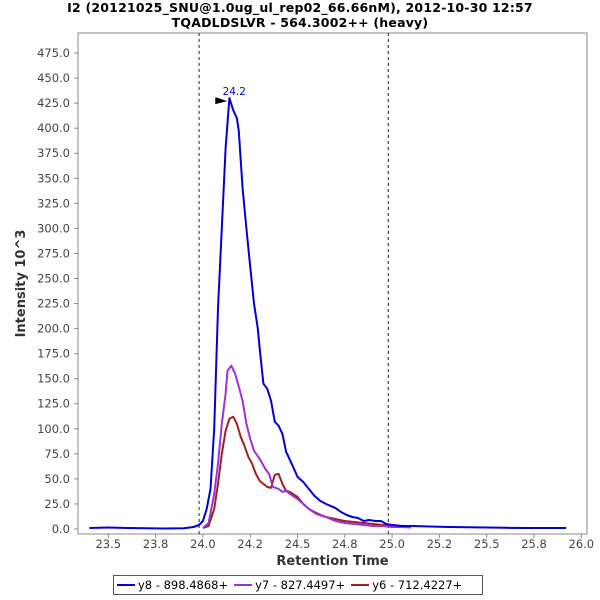  I want to click on legend-label: y6 - 712.4227+, so click(417, 585).